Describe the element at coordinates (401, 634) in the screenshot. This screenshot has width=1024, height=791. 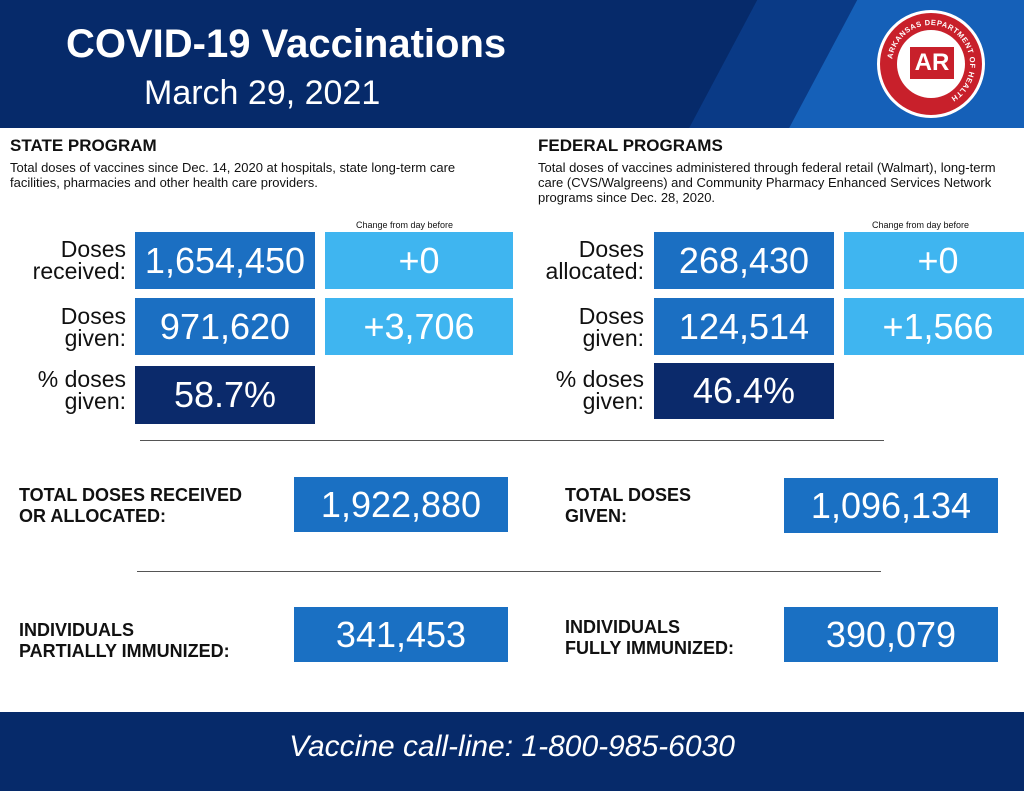
I see `partially-immunized-value: 341,453` at that location.